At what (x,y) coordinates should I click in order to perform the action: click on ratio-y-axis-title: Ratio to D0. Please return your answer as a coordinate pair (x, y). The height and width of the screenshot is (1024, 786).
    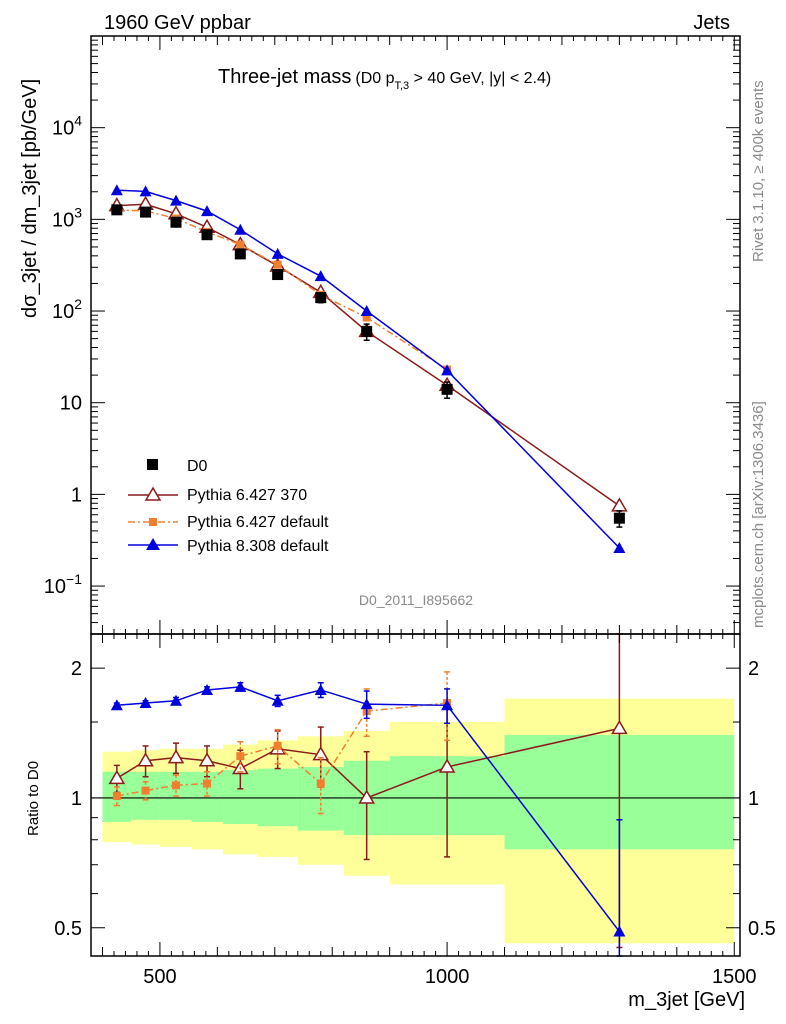
    Looking at the image, I should click on (33, 798).